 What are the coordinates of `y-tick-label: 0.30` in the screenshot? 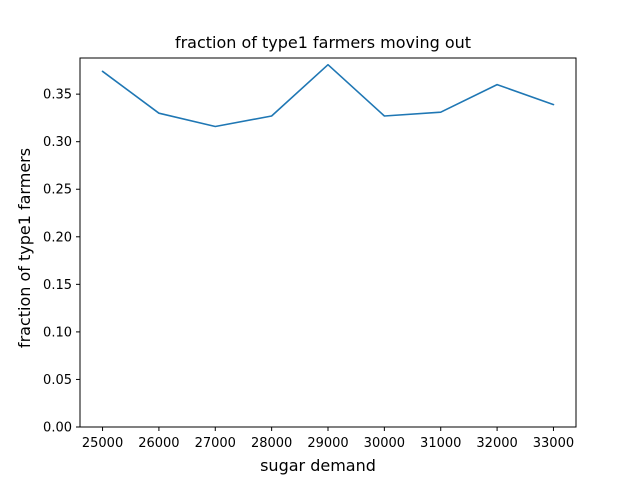 It's located at (57, 142).